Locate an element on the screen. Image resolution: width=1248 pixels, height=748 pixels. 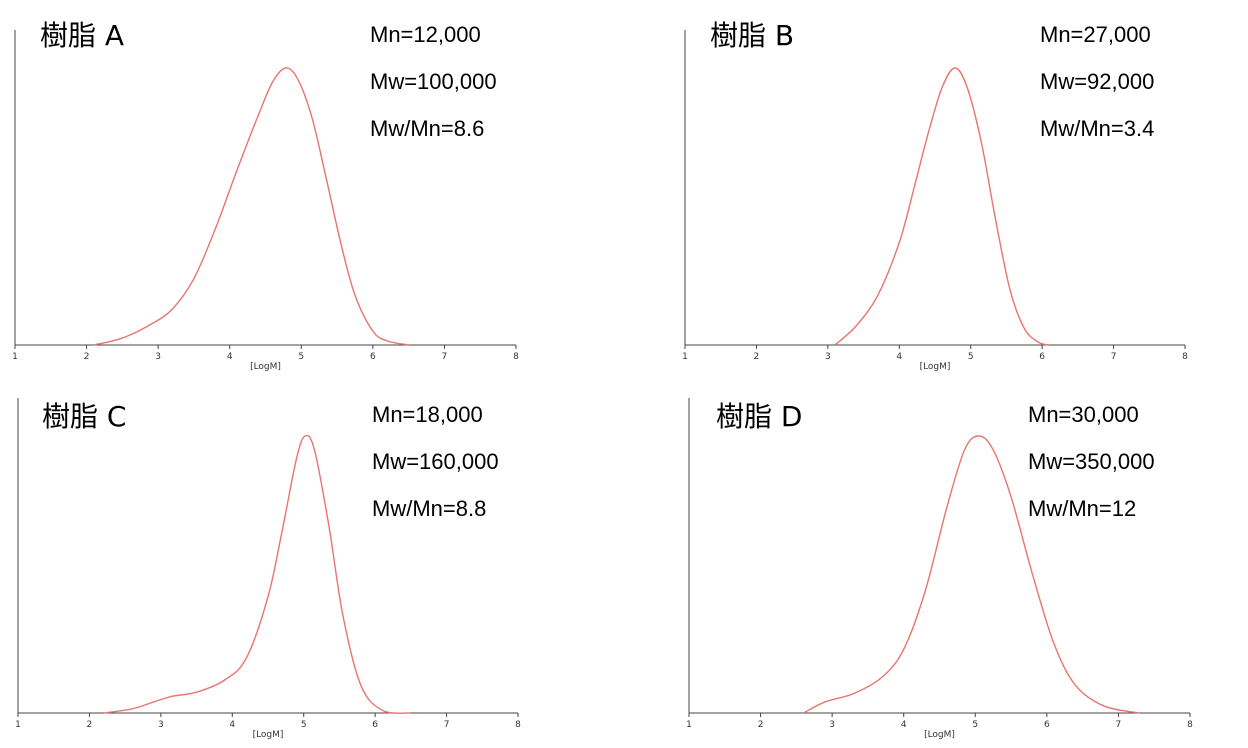
chart-title: 樹脂 B is located at coordinates (752, 35).